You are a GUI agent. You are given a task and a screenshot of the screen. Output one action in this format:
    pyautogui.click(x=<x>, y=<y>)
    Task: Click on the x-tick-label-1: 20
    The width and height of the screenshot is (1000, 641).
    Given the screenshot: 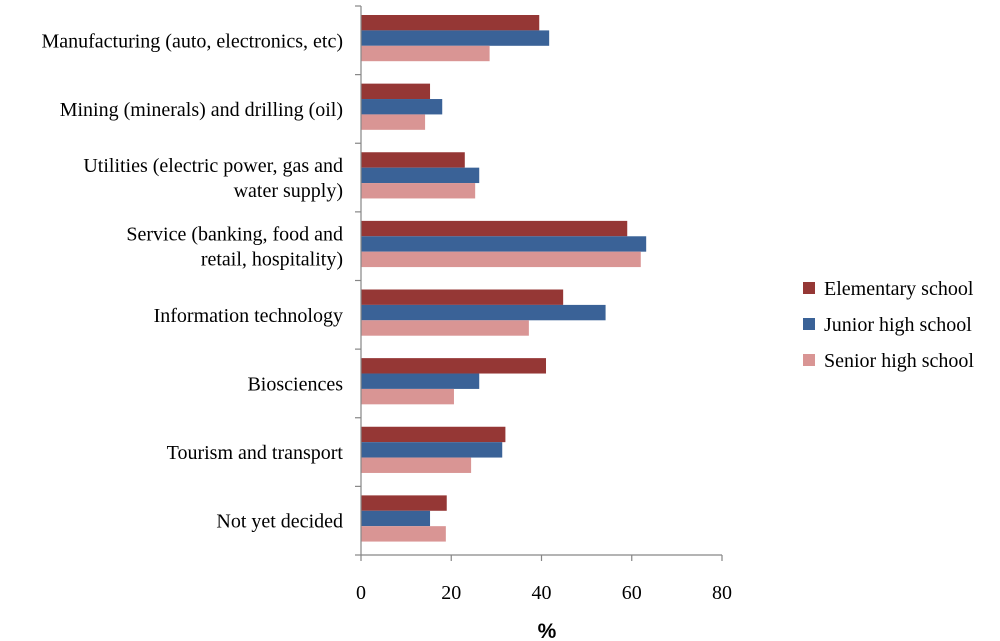 What is the action you would take?
    pyautogui.click(x=451, y=593)
    